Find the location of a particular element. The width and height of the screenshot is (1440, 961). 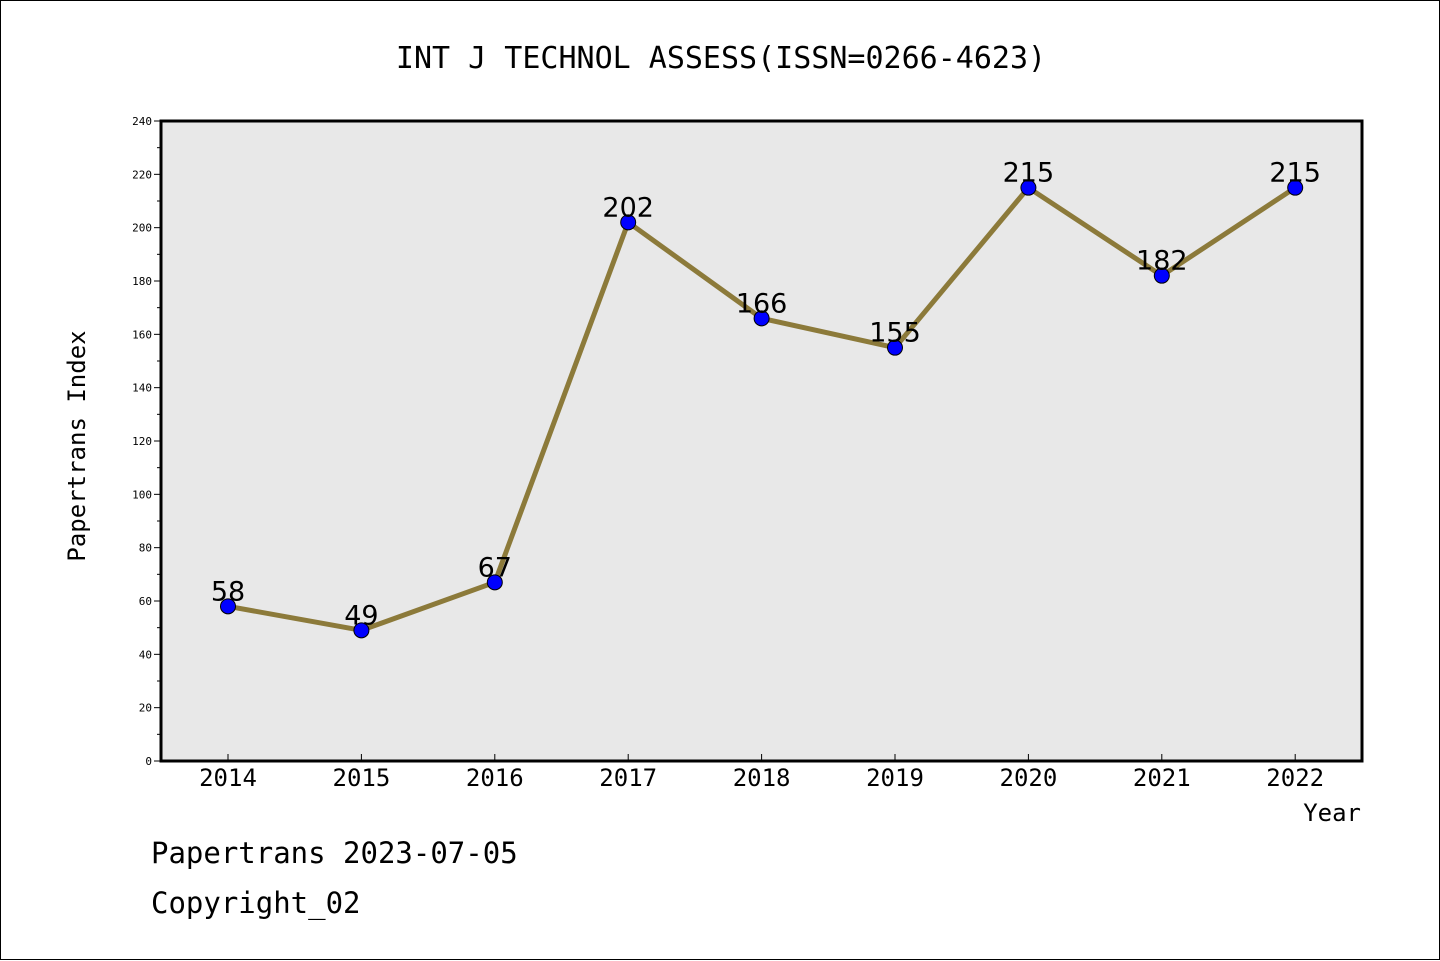

x-tick-label: 2015 is located at coordinates (362, 778).